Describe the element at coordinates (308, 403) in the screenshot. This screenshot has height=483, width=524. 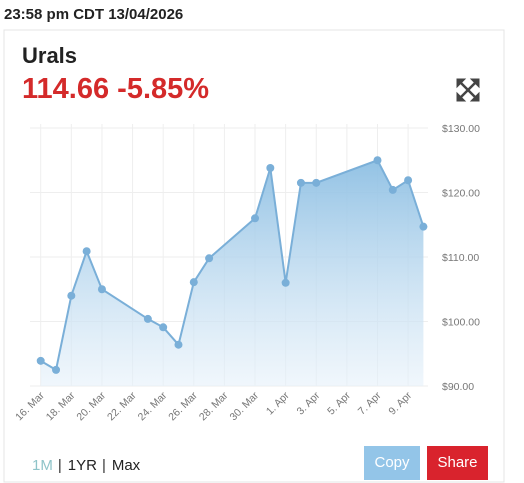
I see `x-tick-label: 3. Apr` at that location.